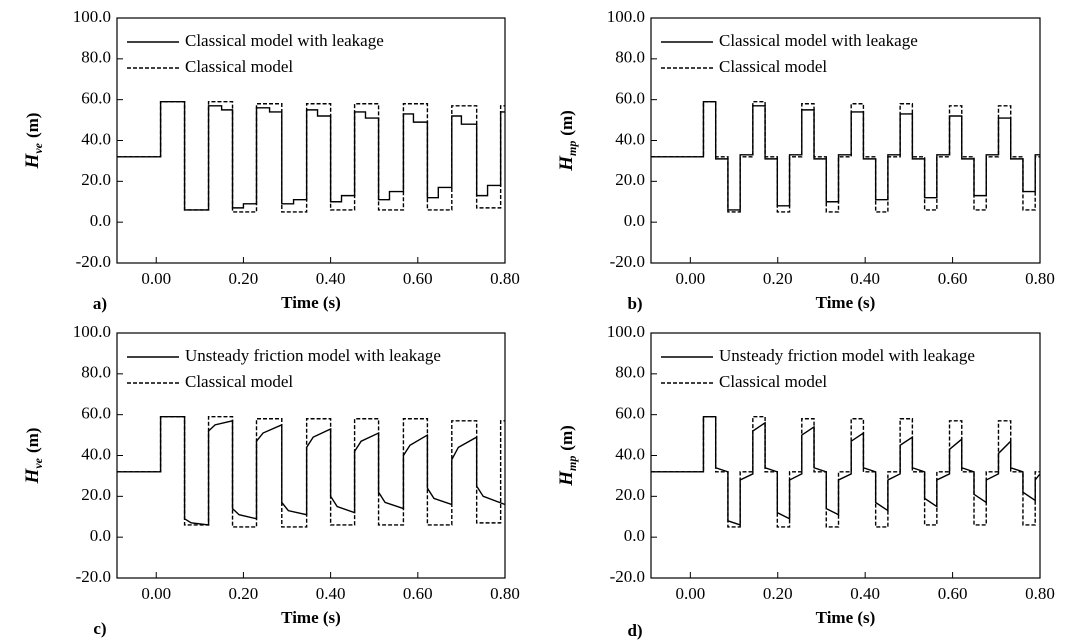  Describe the element at coordinates (100, 303) in the screenshot. I see `panel-label: a)` at that location.